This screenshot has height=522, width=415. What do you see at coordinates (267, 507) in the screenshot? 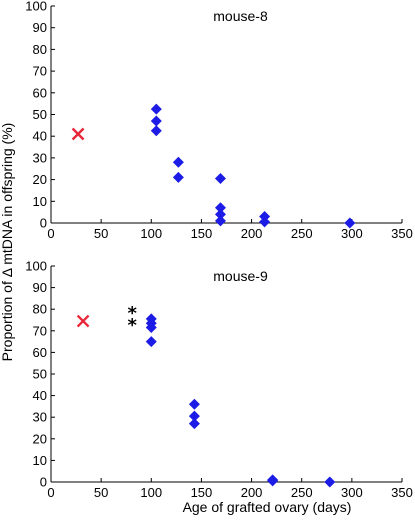
I see `x-axis-title: Age of grafted ovary (days)` at bounding box center [267, 507].